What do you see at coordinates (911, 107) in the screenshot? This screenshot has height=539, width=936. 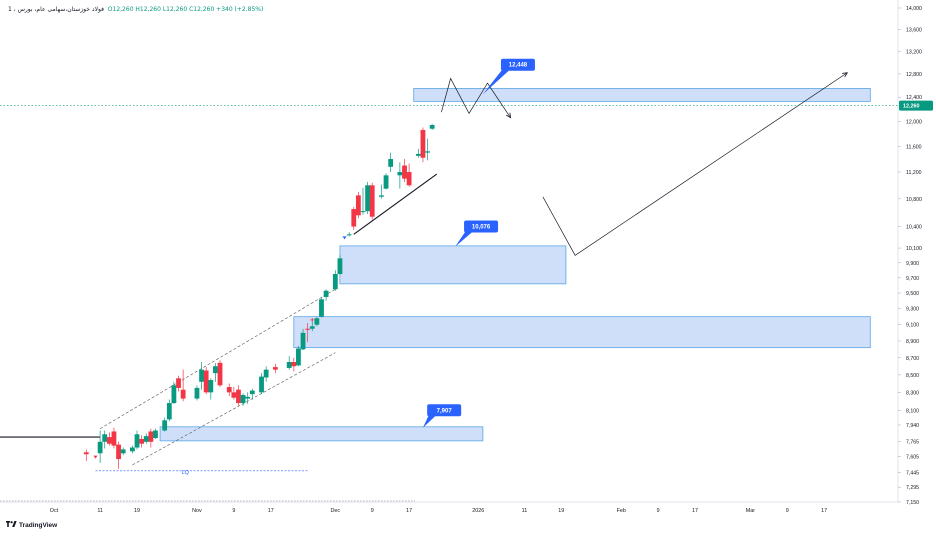 I see `last-price-label: 12,260` at bounding box center [911, 107].